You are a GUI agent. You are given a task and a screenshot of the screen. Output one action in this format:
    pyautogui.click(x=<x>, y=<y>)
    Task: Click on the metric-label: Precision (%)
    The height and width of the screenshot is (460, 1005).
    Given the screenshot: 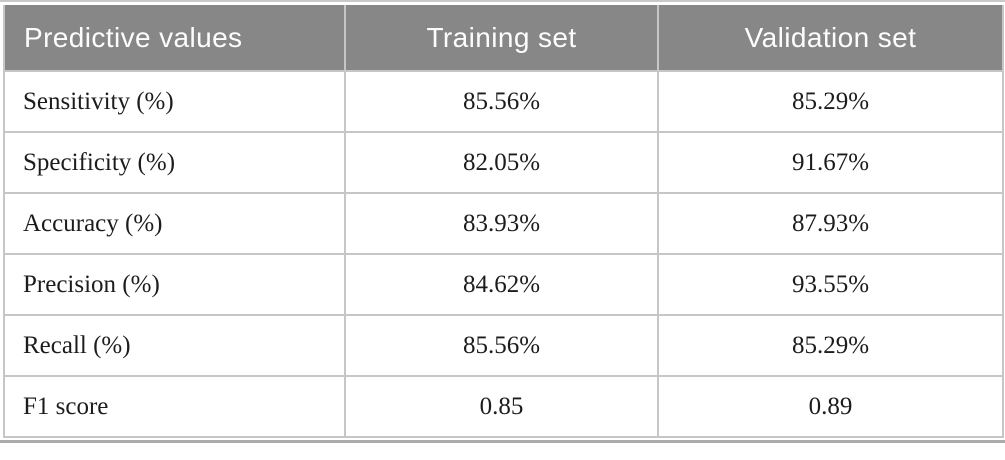 What is the action you would take?
    pyautogui.click(x=174, y=284)
    